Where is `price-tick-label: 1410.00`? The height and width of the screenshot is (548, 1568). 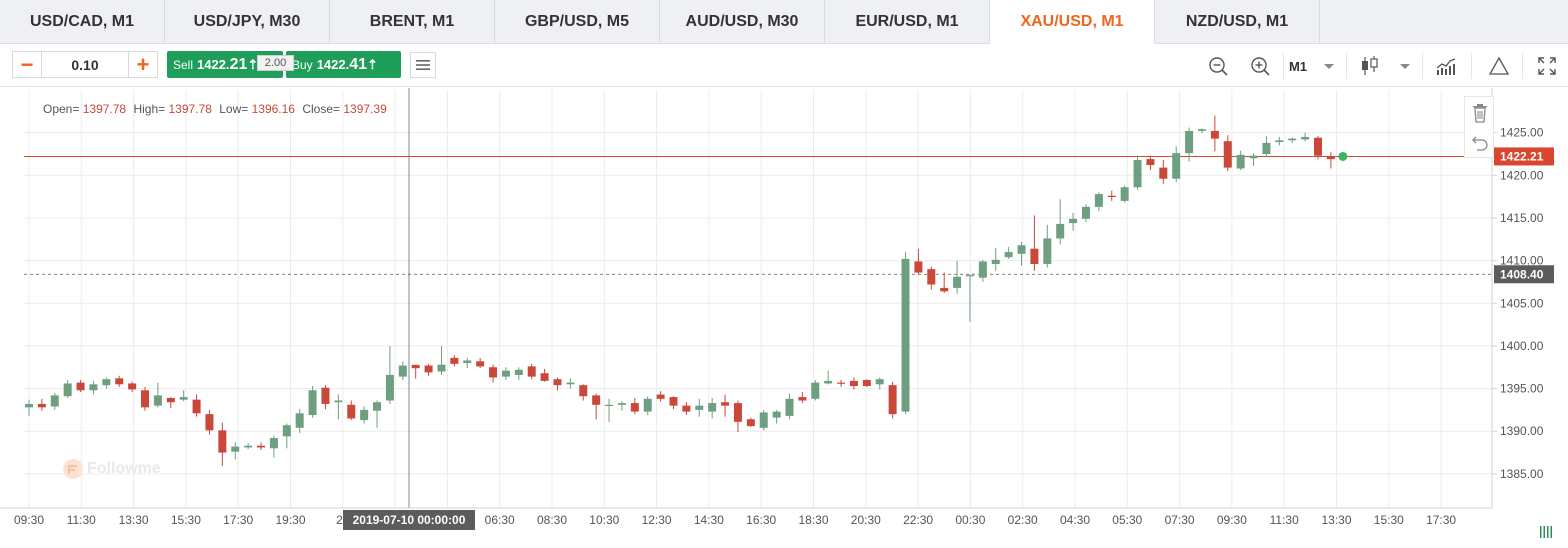 price-tick-label: 1410.00 is located at coordinates (1522, 261).